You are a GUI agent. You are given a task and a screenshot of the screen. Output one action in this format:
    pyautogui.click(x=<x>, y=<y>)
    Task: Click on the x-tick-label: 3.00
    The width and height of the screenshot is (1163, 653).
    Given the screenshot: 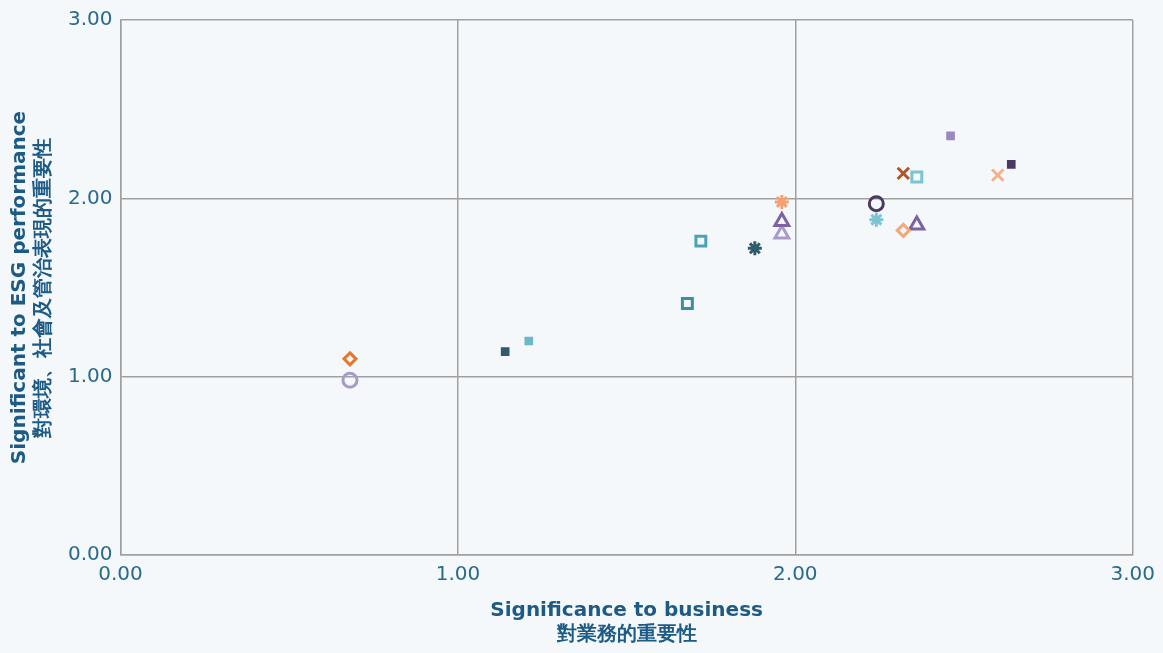 What is the action you would take?
    pyautogui.click(x=1132, y=573)
    